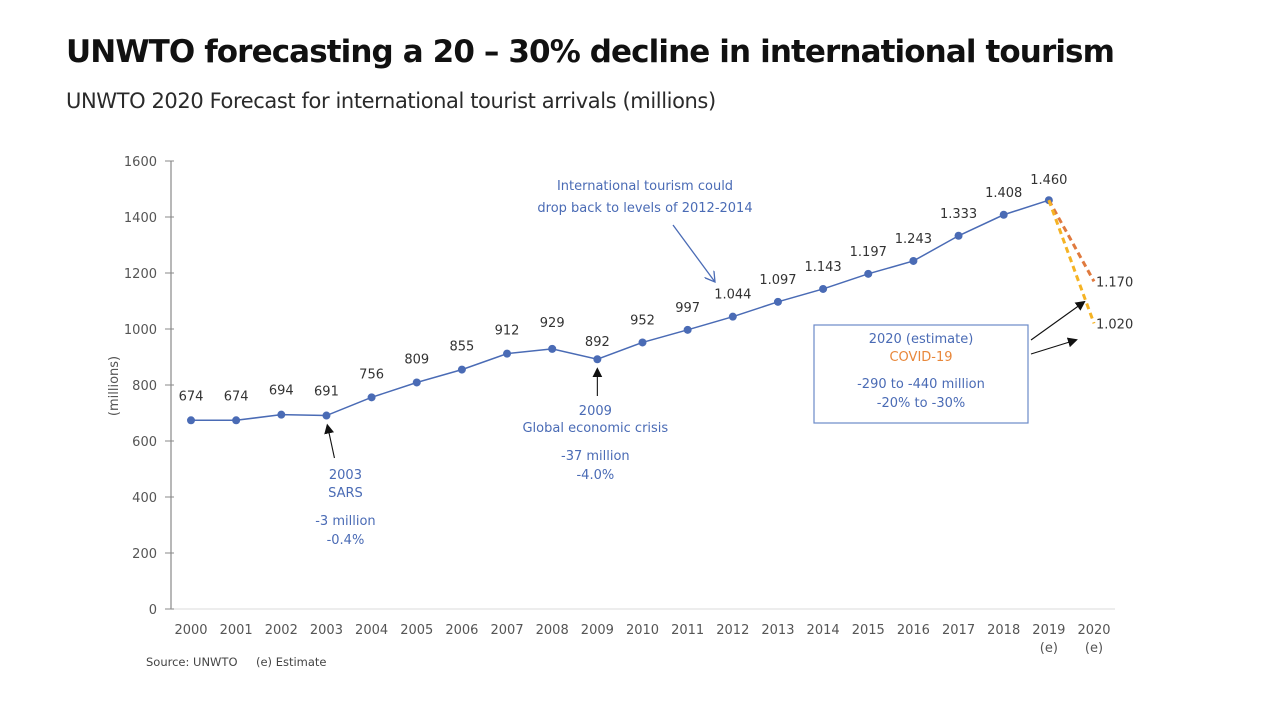 The height and width of the screenshot is (713, 1275). What do you see at coordinates (732, 630) in the screenshot?
I see `x-tick-label: 2012` at bounding box center [732, 630].